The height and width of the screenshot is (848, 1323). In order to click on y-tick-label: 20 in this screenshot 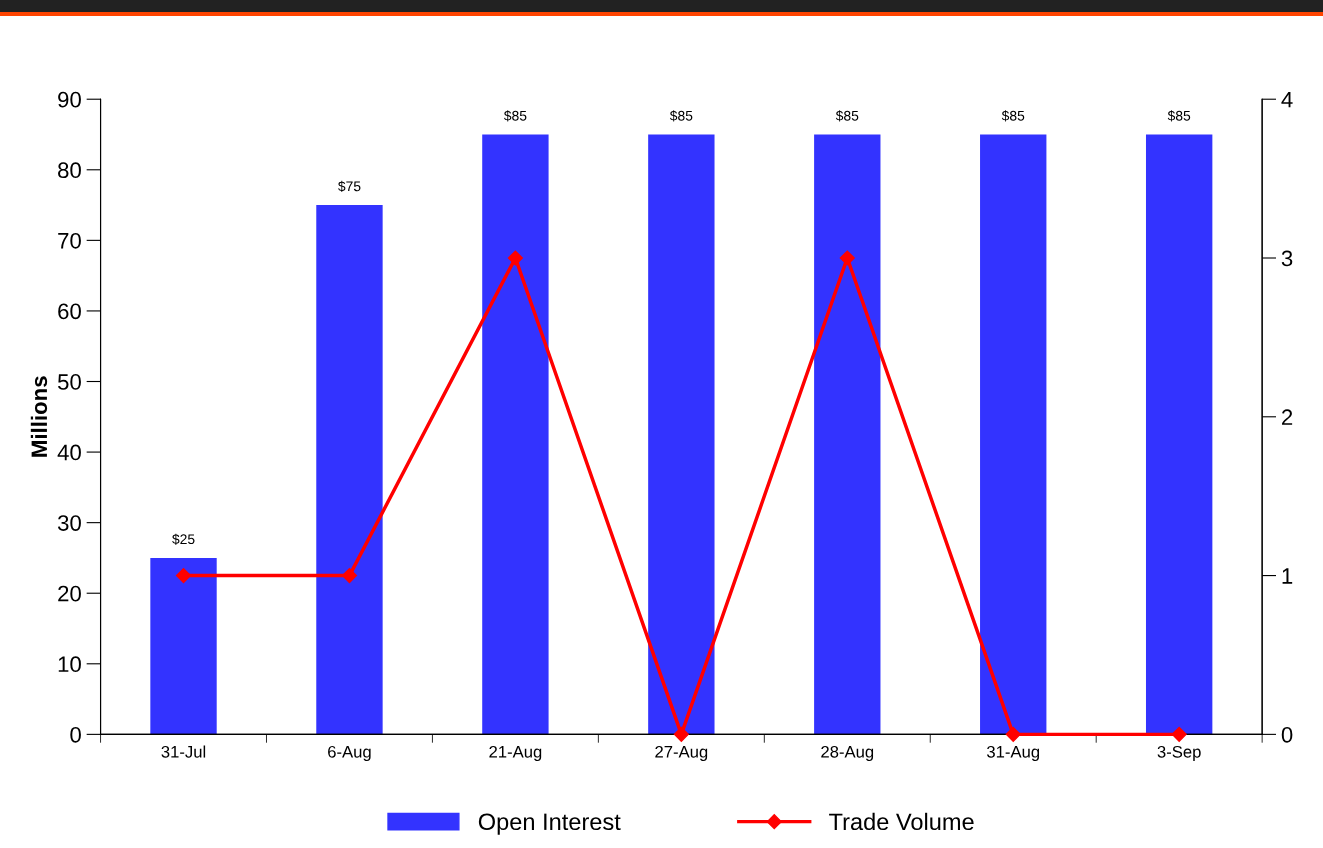, I will do `click(69, 593)`.